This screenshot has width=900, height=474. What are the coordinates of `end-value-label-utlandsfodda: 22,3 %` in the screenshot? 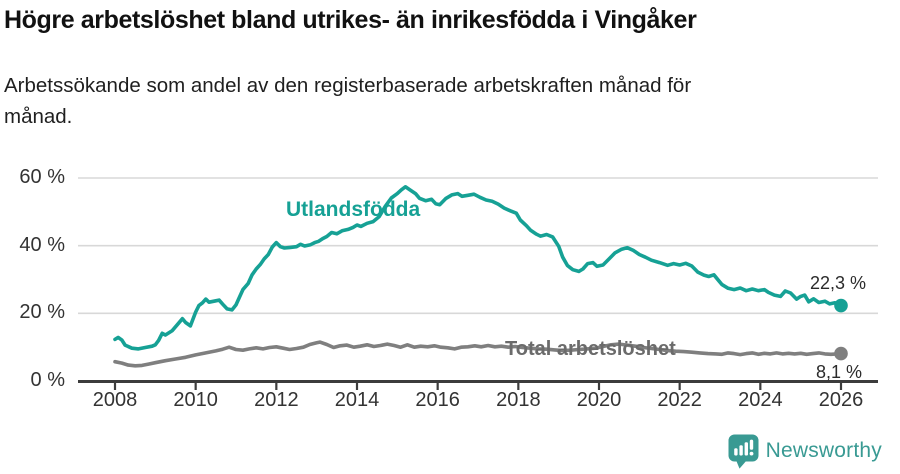 It's located at (837, 283).